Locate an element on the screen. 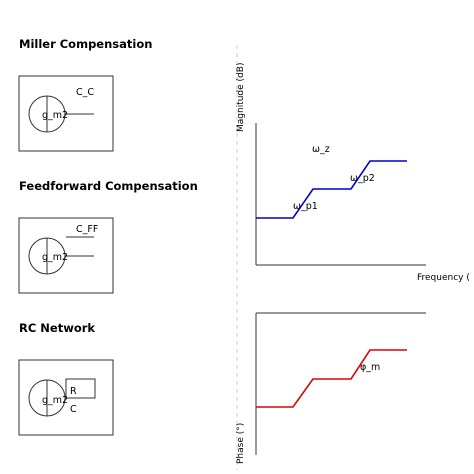  rc-network-box is located at coordinates (66, 397).